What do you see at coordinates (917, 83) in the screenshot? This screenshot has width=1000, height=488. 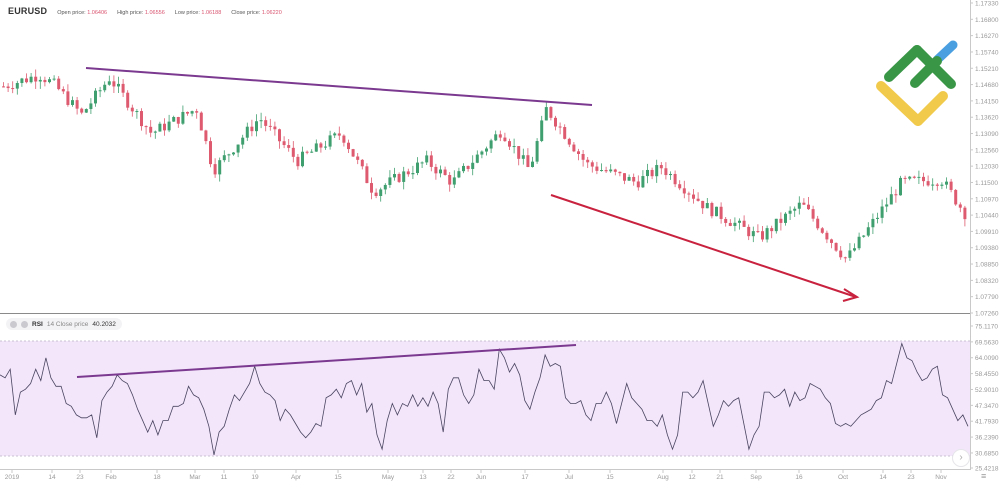 I see `brand-logo-icon` at bounding box center [917, 83].